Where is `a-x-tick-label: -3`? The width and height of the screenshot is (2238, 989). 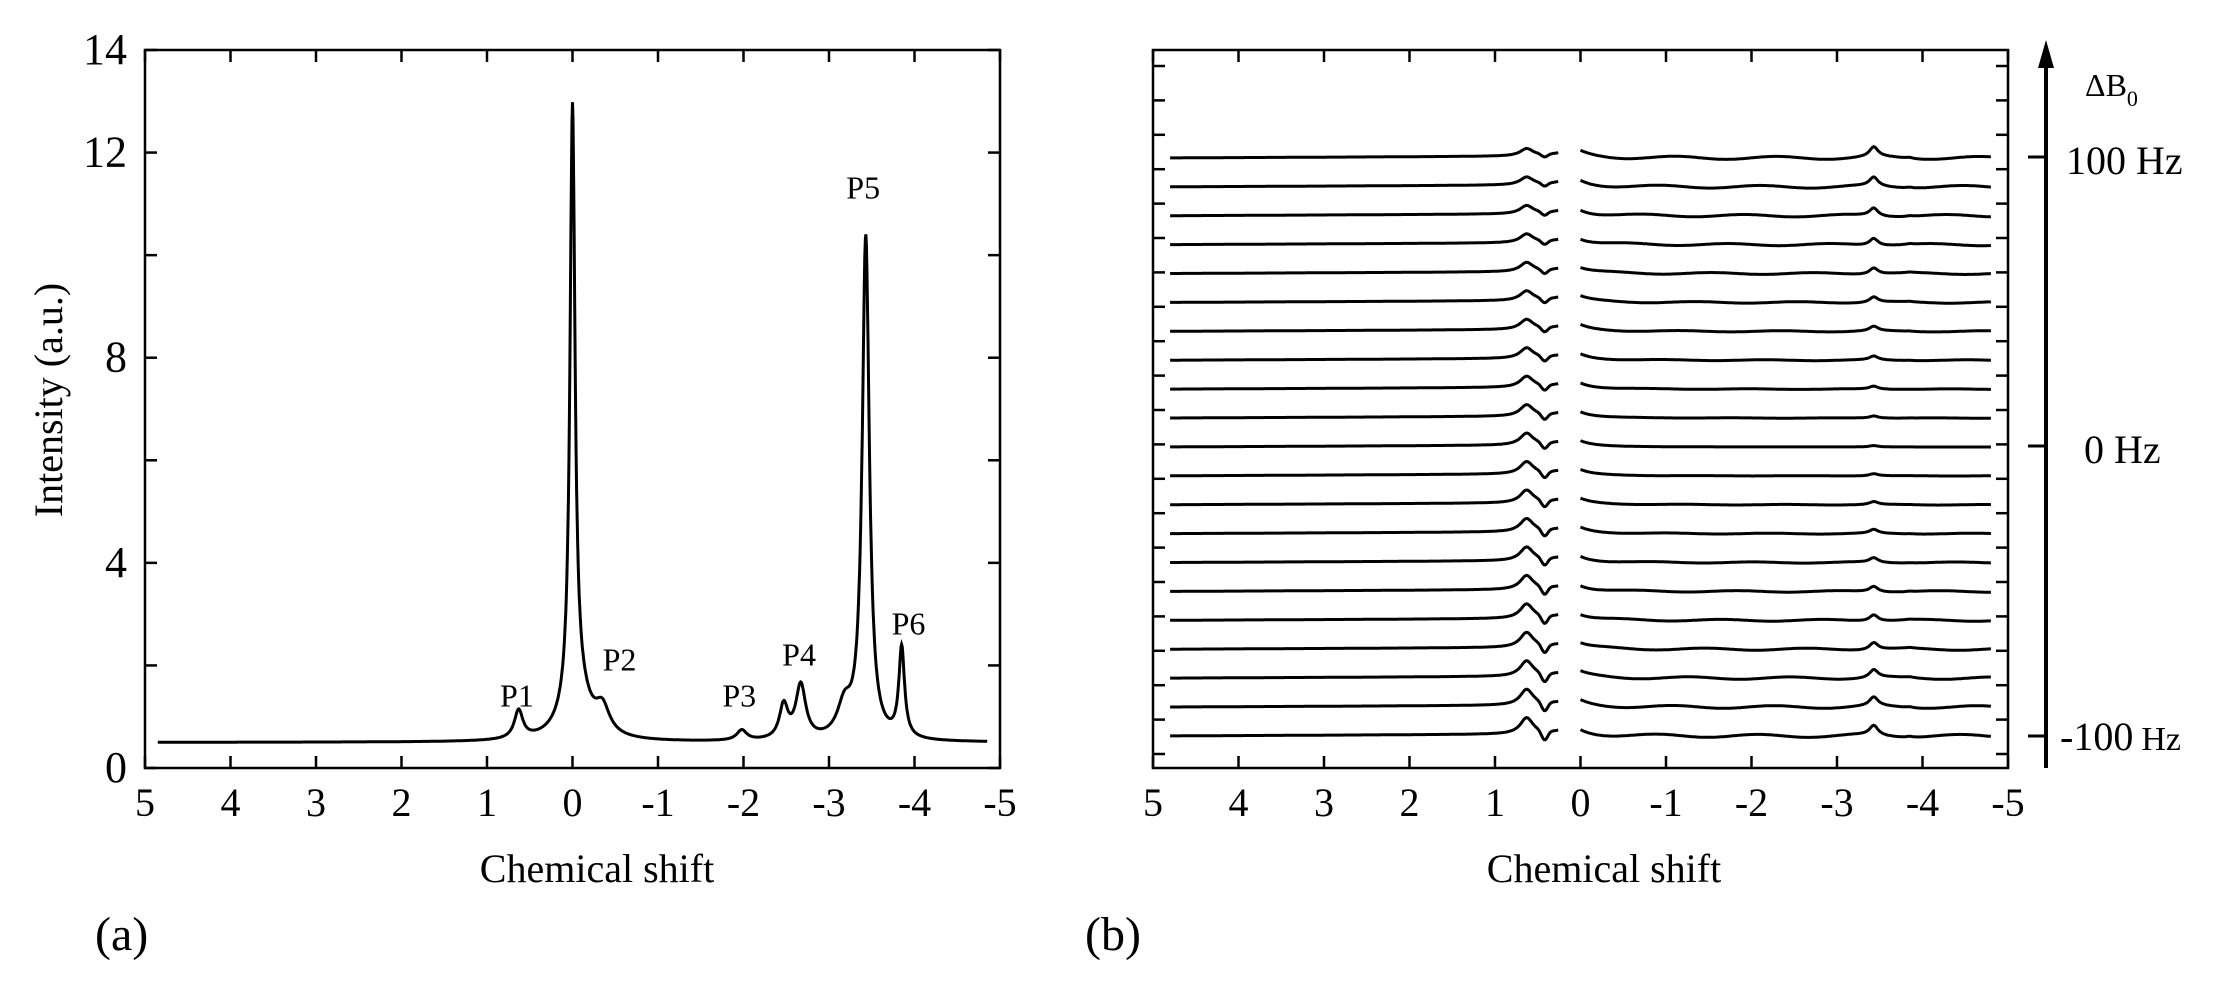 a-x-tick-label: -3 is located at coordinates (828, 802).